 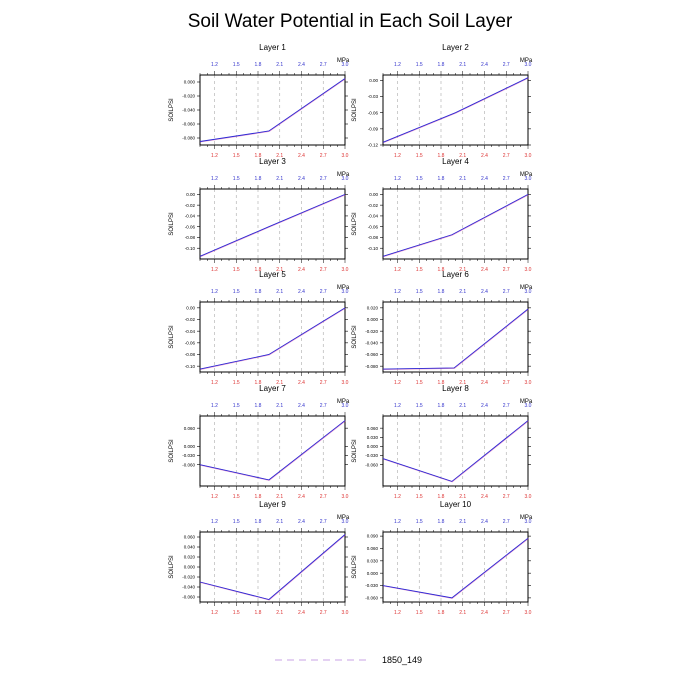 What do you see at coordinates (455, 47) in the screenshot?
I see `panel-title: Layer 2` at bounding box center [455, 47].